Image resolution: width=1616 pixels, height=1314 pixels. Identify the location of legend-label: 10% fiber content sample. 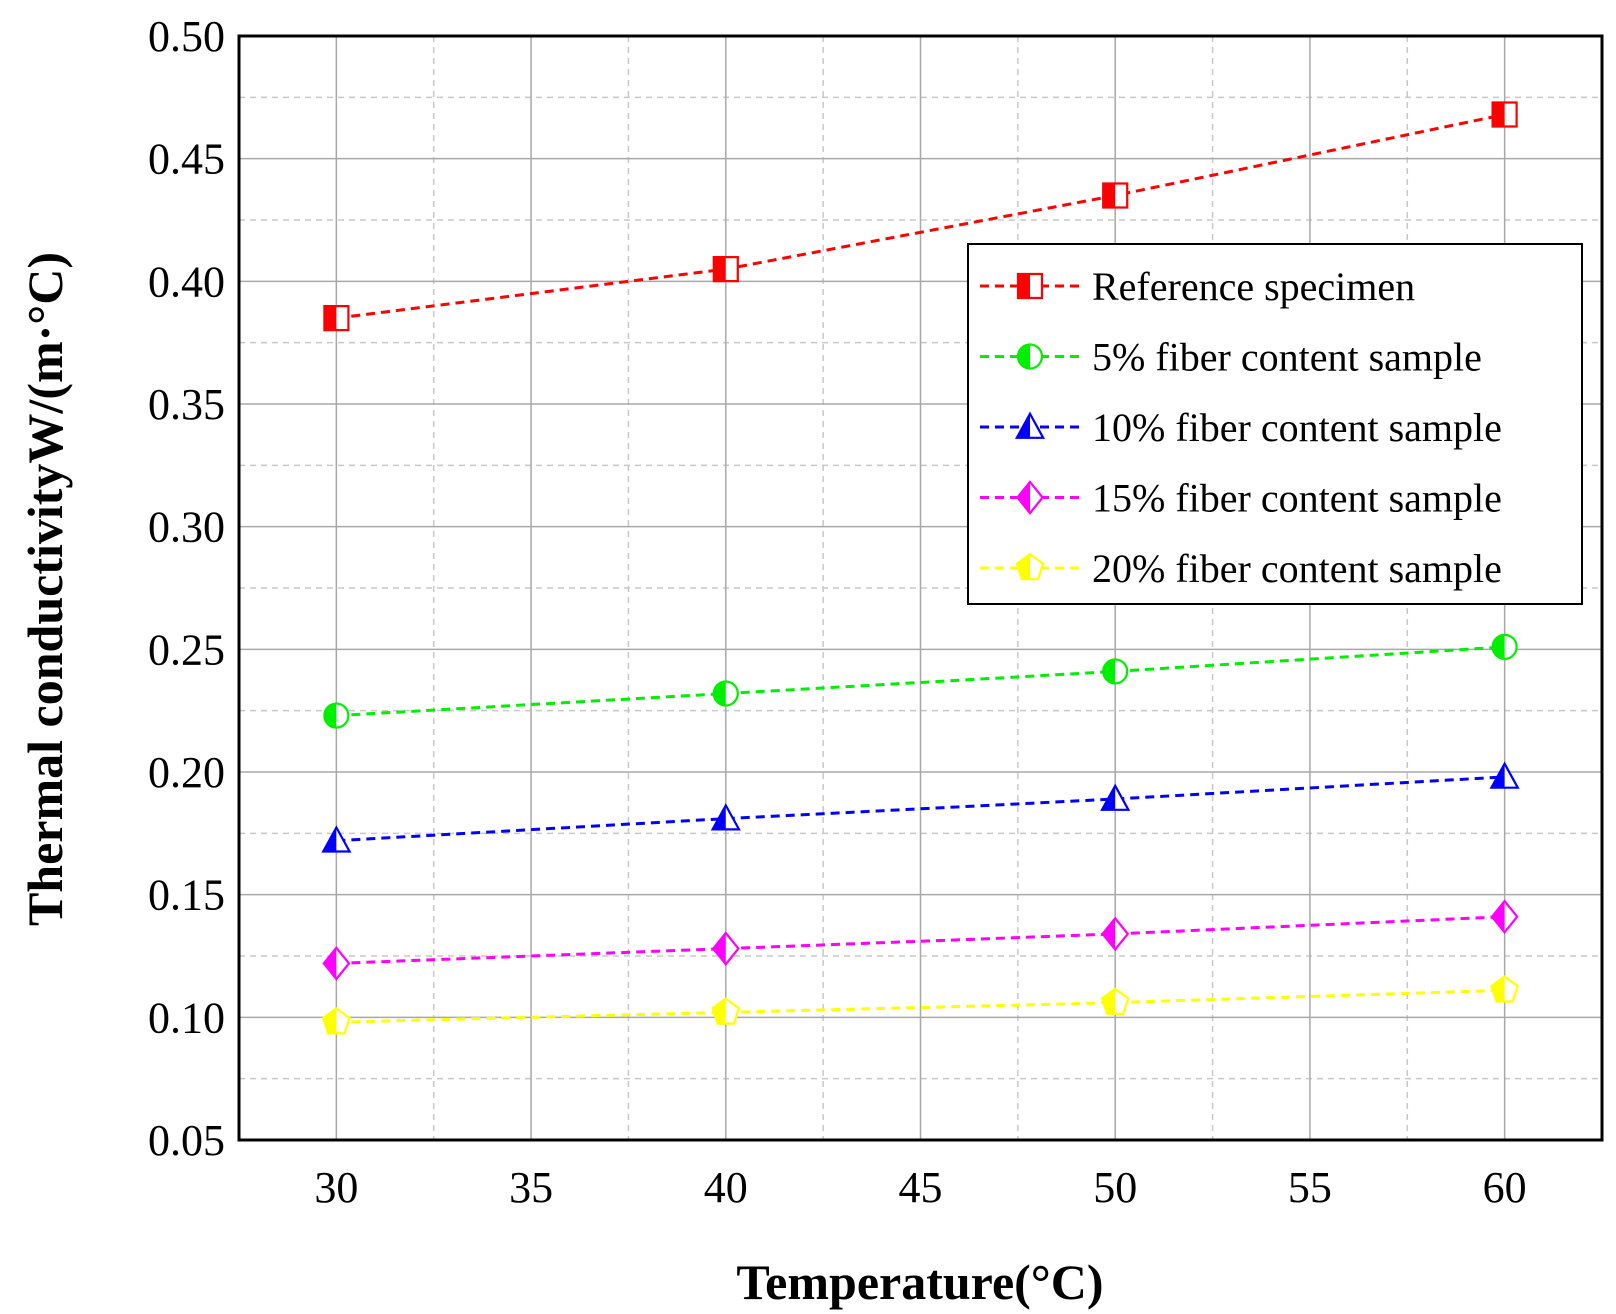
(1297, 427).